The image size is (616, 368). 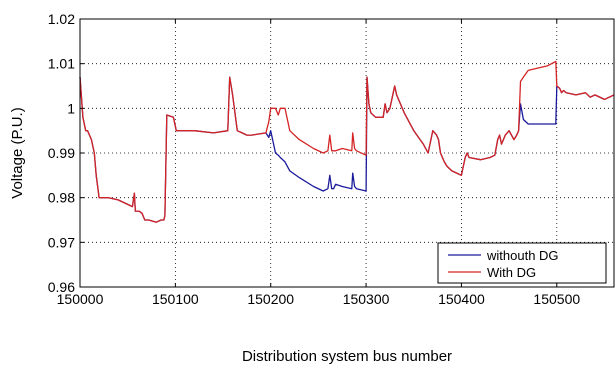 I want to click on x-tick-label: 150300, so click(x=366, y=299).